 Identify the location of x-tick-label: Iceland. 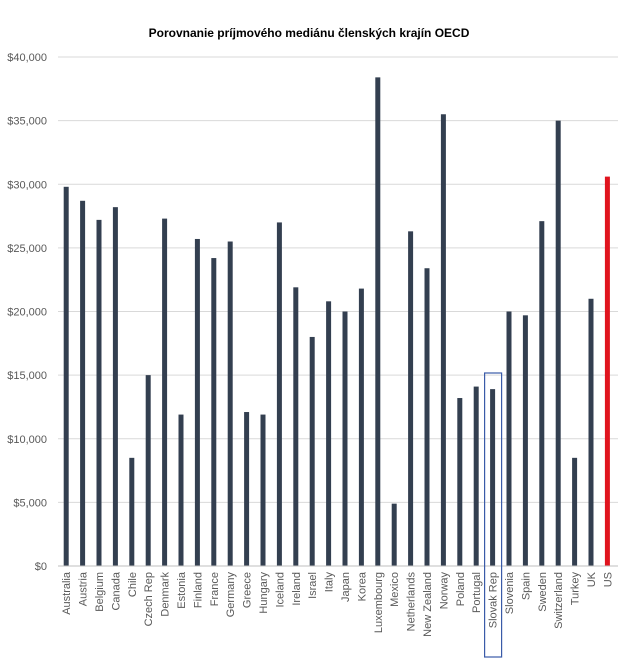
(280, 589).